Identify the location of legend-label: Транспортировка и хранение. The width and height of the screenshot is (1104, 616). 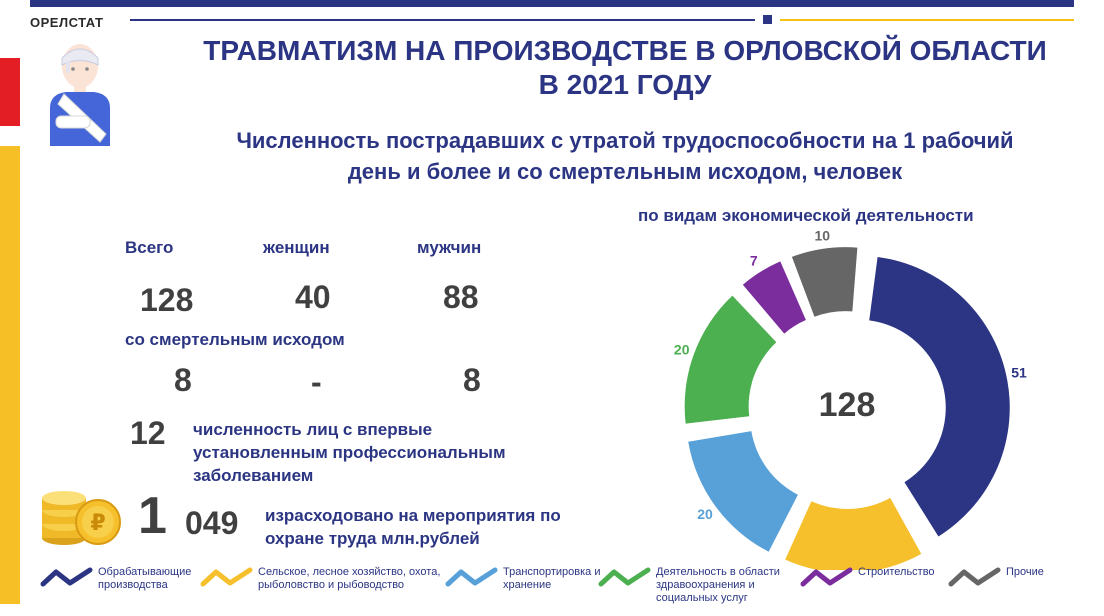
(552, 579).